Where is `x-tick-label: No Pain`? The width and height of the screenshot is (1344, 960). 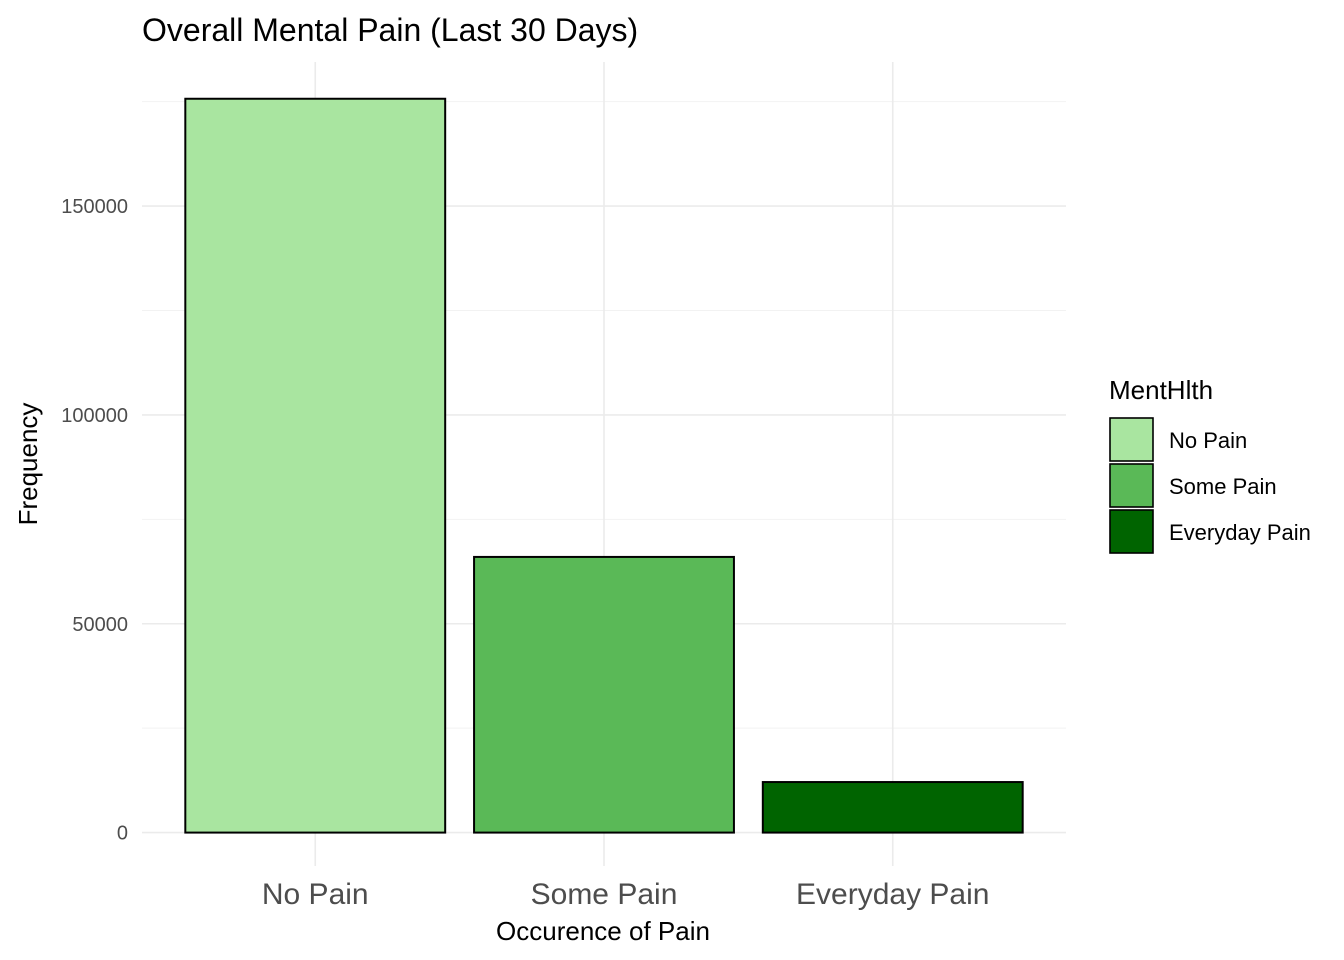
x-tick-label: No Pain is located at coordinates (315, 894).